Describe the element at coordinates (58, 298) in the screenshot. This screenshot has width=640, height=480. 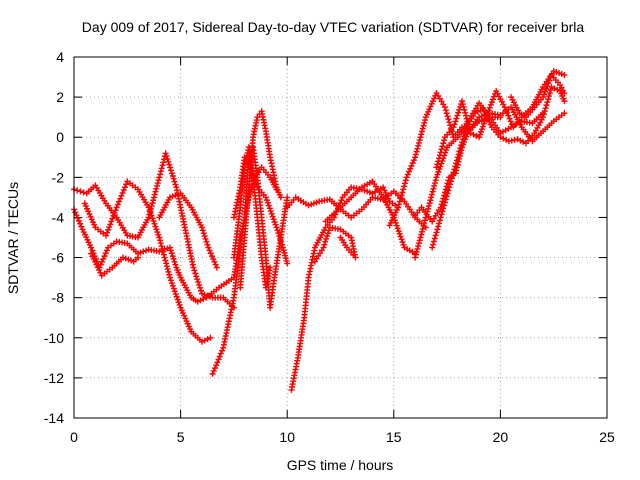
I see `y-tick-label: -8` at that location.